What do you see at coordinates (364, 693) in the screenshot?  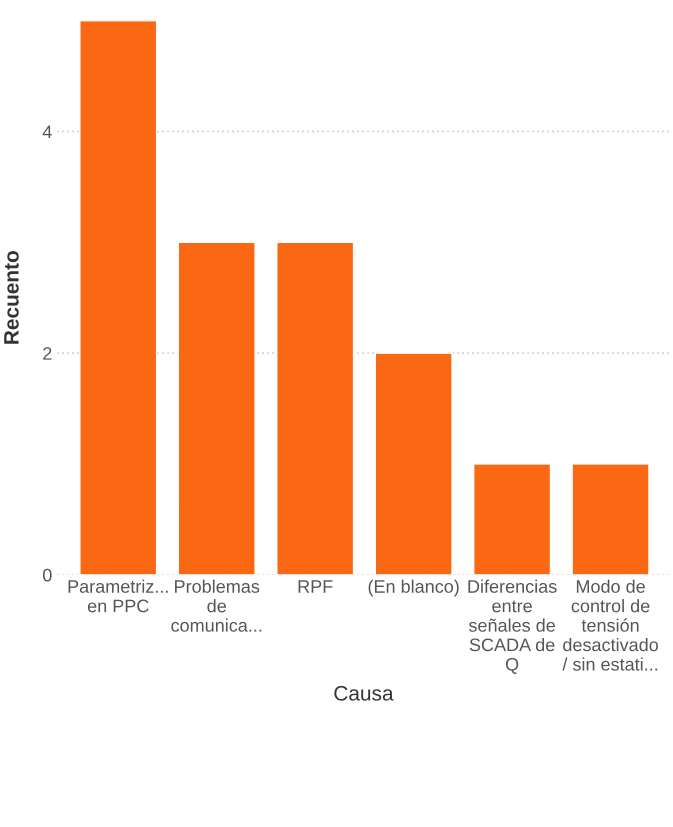 I see `x-axis-title: Causa` at bounding box center [364, 693].